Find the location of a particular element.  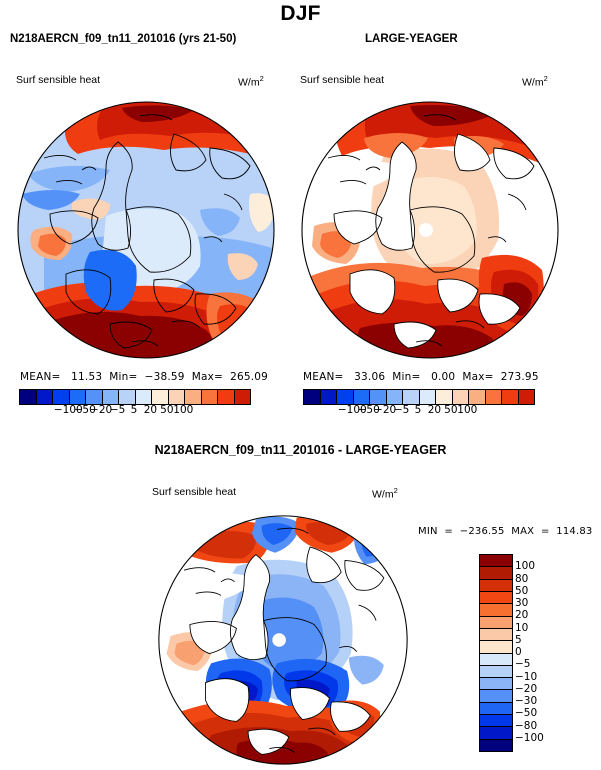

left-panel-field-label: Surf sensible heat is located at coordinates (58, 80).